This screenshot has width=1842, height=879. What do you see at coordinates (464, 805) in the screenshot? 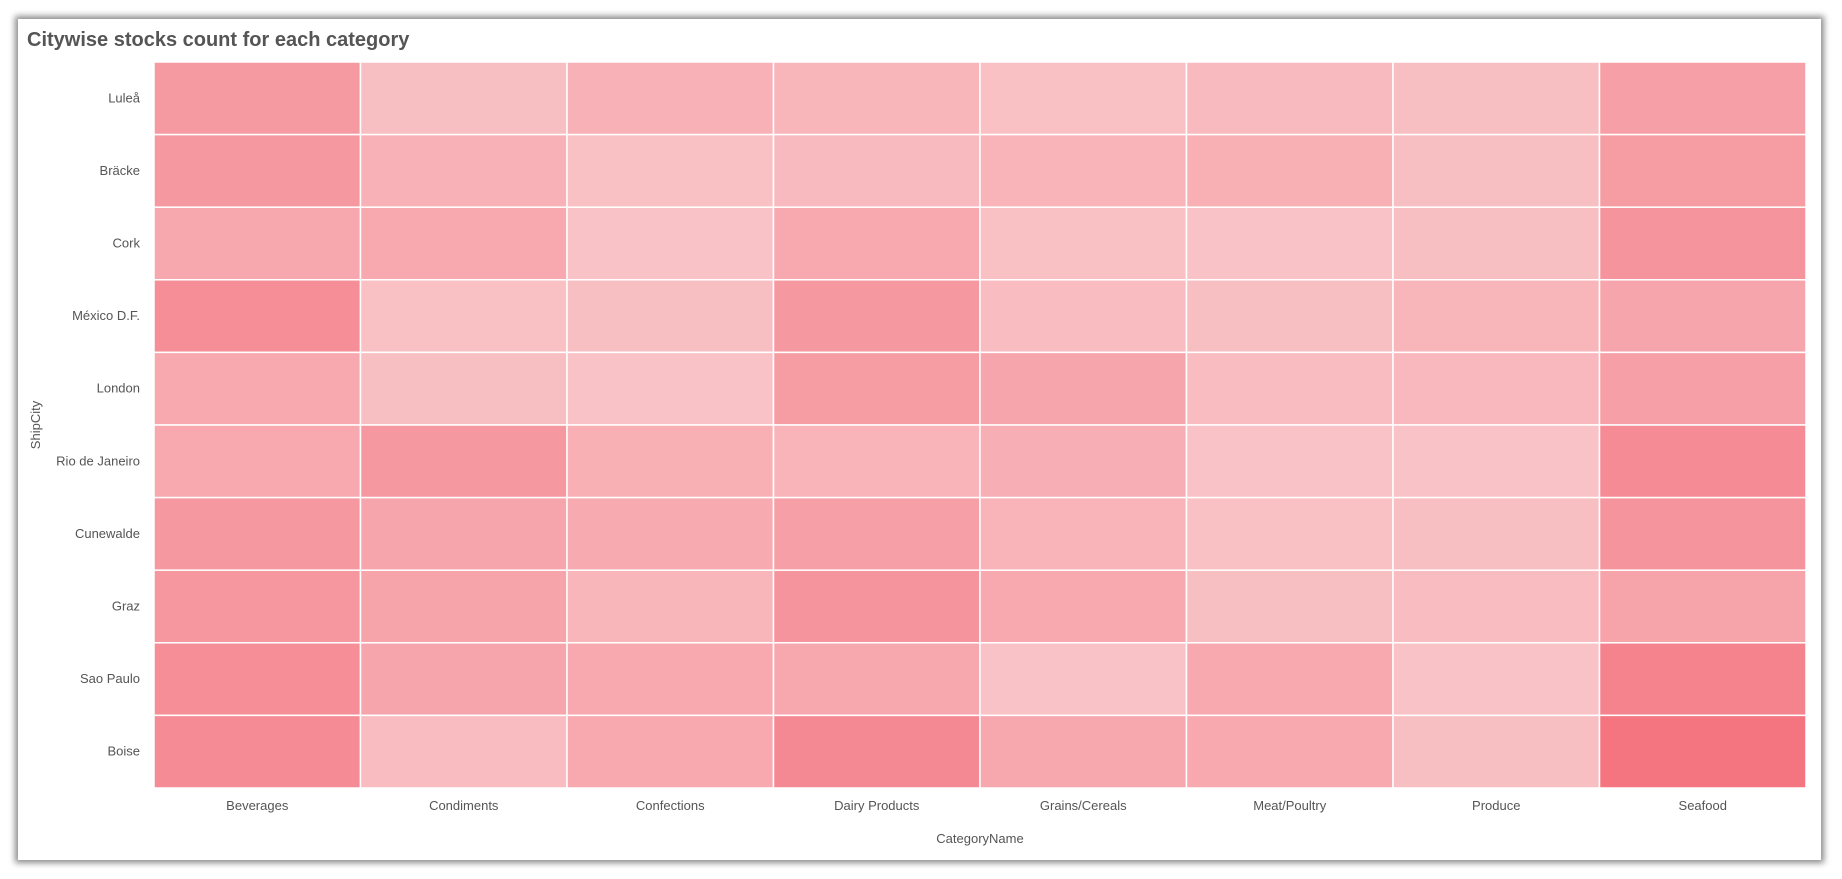
I see `x-tick-label: Condiments` at bounding box center [464, 805].